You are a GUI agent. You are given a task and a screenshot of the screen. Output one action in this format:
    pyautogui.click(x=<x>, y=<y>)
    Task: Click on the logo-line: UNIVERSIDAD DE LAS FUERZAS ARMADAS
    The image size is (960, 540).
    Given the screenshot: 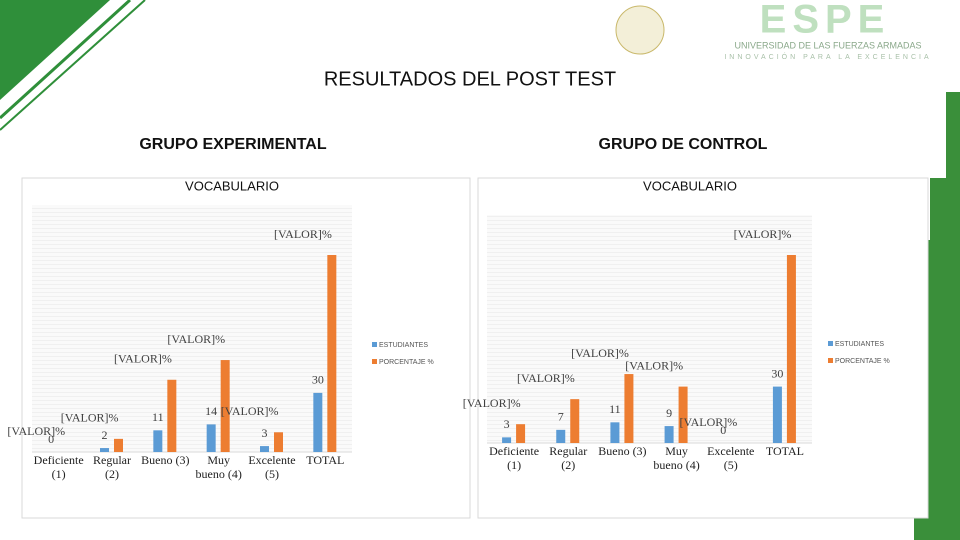 What is the action you would take?
    pyautogui.click(x=827, y=45)
    